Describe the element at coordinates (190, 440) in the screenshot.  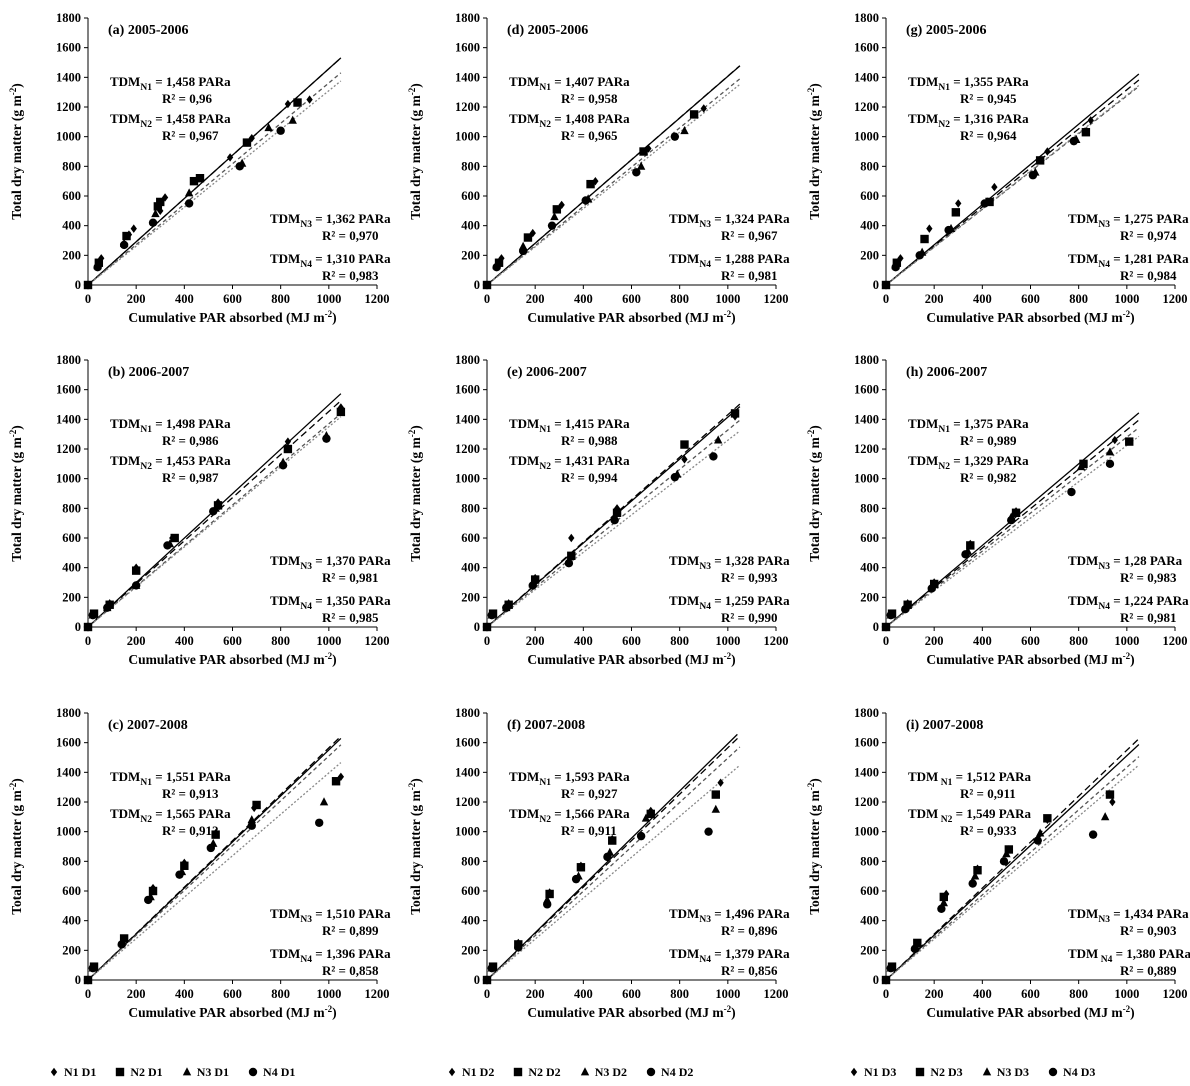
I see `r-squared: R² = 0,986` at that location.